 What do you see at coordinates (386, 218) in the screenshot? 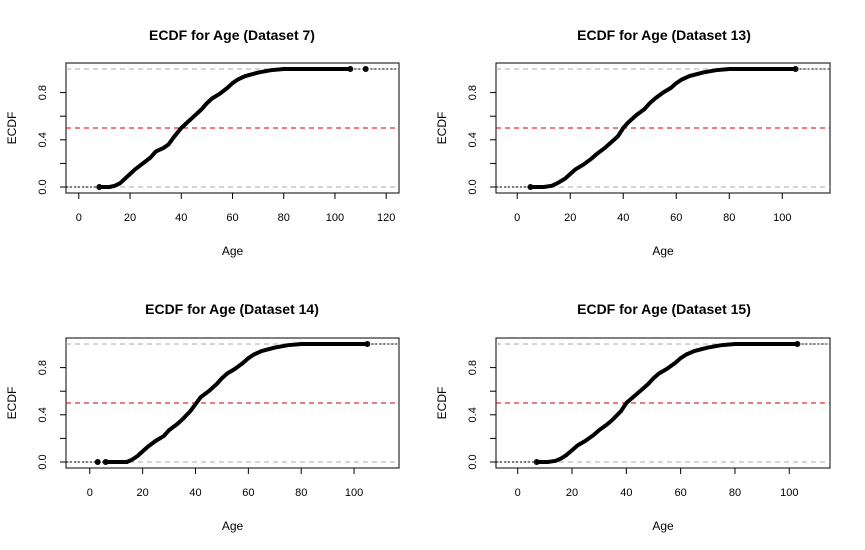
I see `x-tick-label: 120` at bounding box center [386, 218].